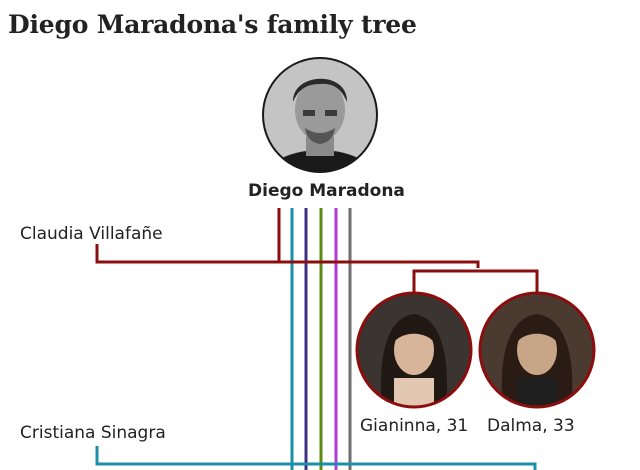 The image size is (640, 470). What do you see at coordinates (414, 426) in the screenshot?
I see `child-name-gianinna: Gianinna, 31` at bounding box center [414, 426].